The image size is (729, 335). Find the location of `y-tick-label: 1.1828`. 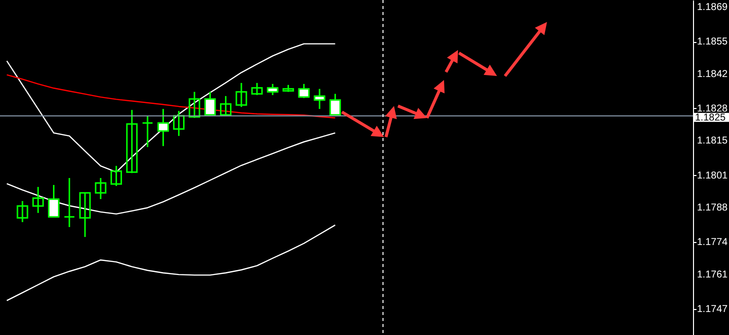

y-tick-label: 1.1828 is located at coordinates (712, 108).